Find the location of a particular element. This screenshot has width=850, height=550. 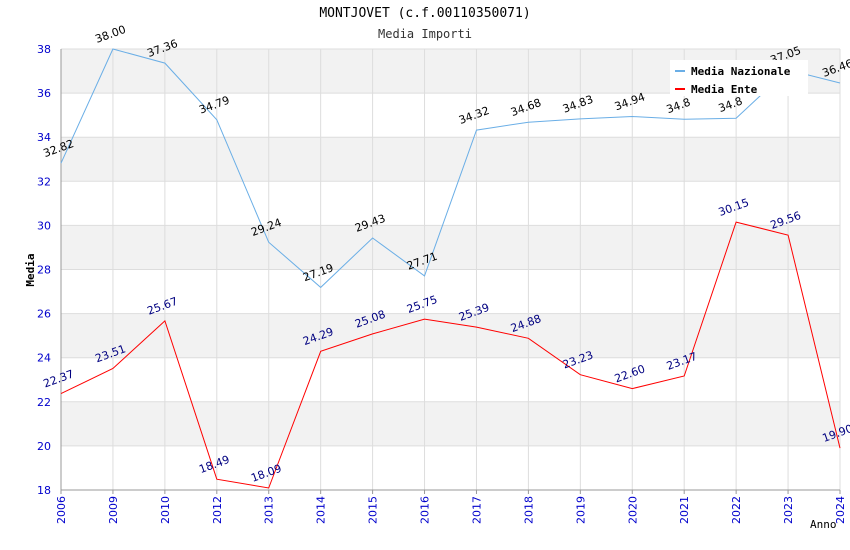

y-tick-label: 34 is located at coordinates (44, 137).